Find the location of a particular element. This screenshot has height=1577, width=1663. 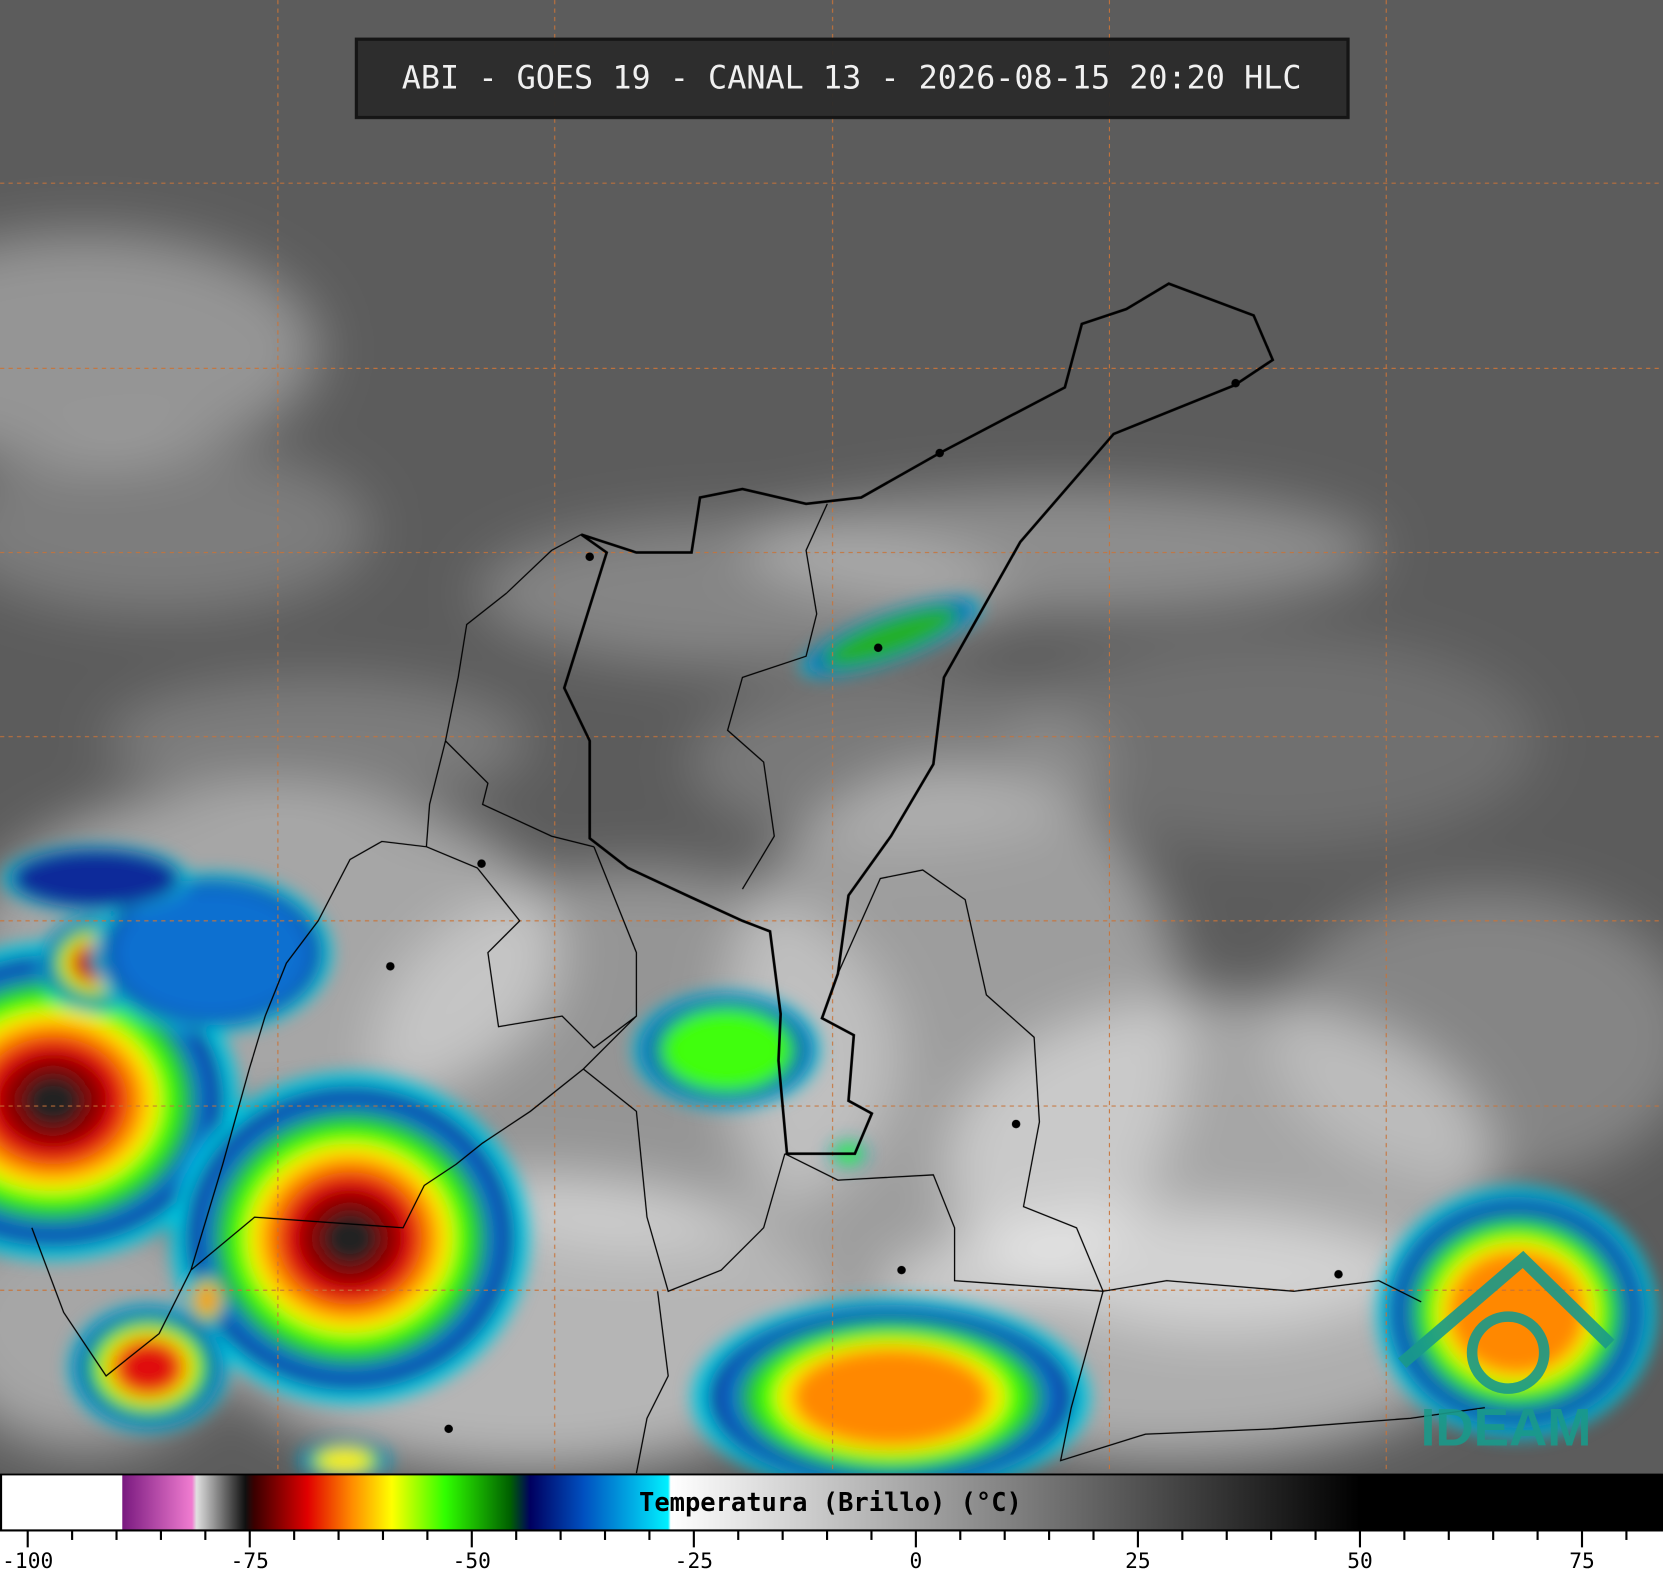

colorbar-label: Temperatura (Brillo) (°C) is located at coordinates (830, 1502).